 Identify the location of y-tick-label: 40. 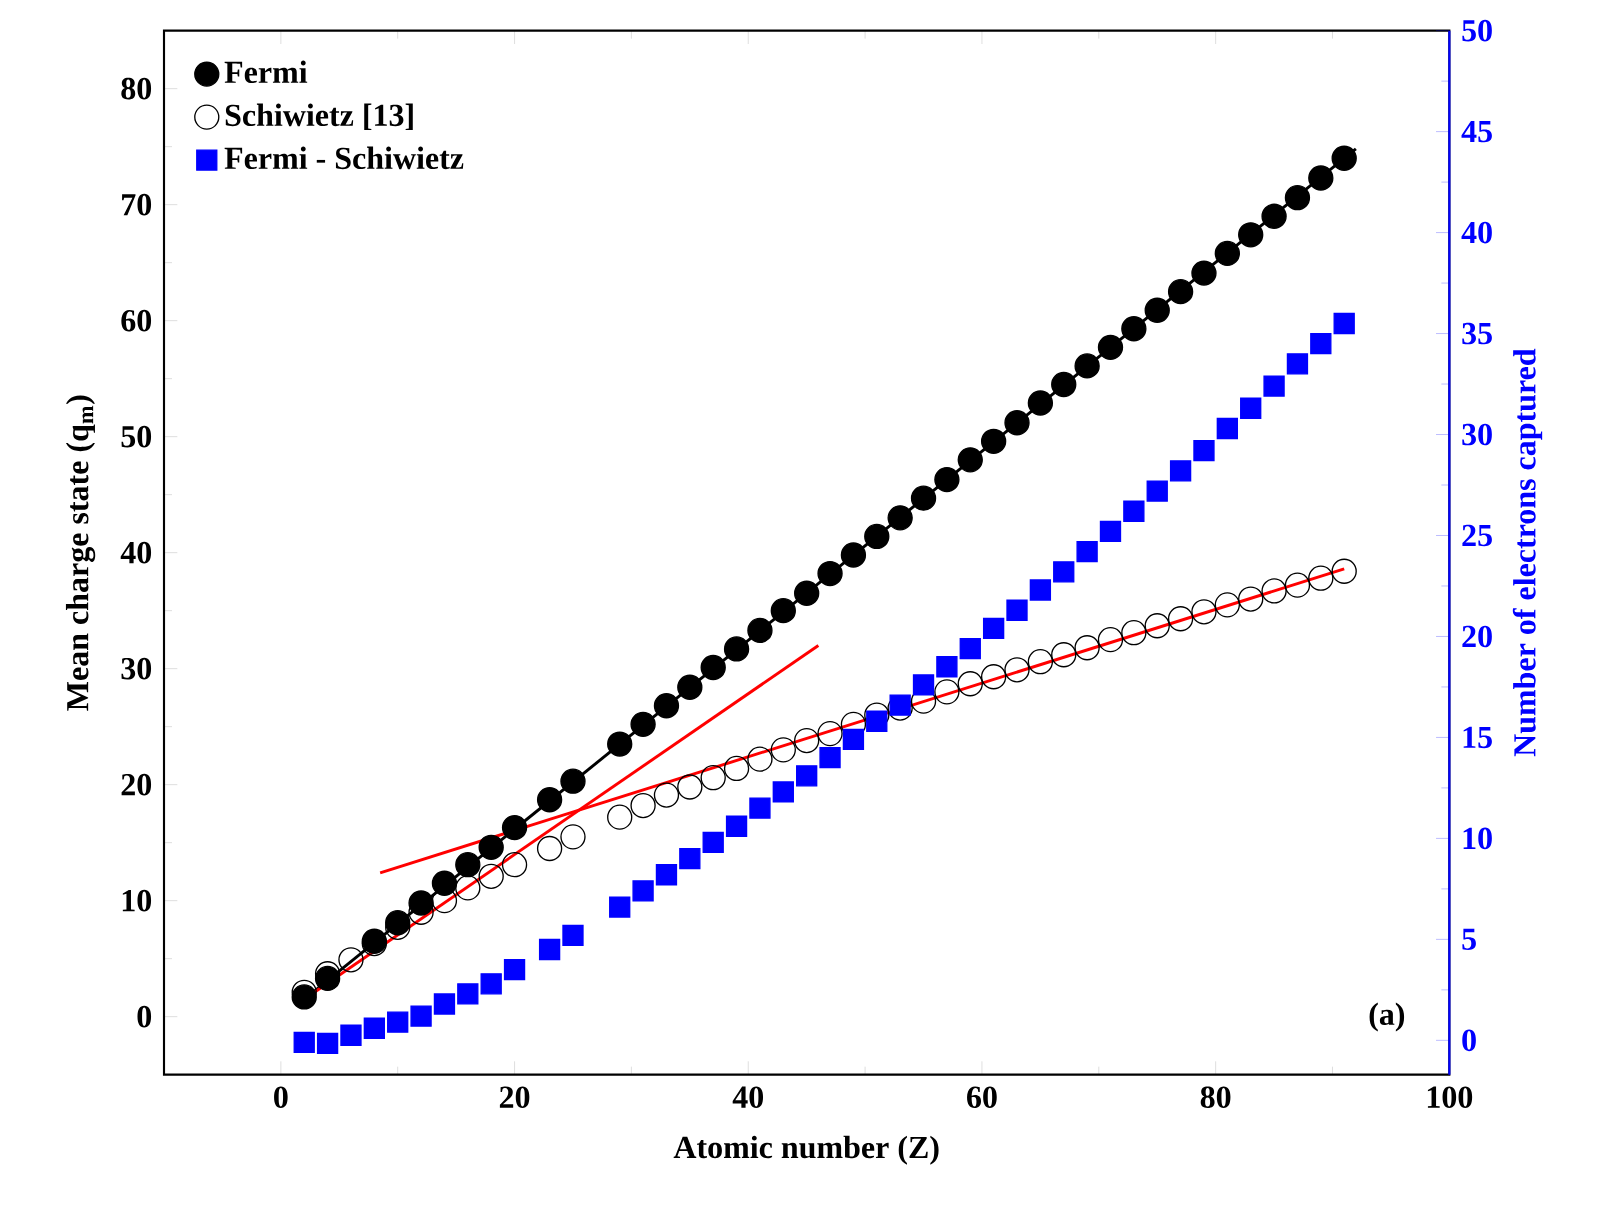
(136, 552).